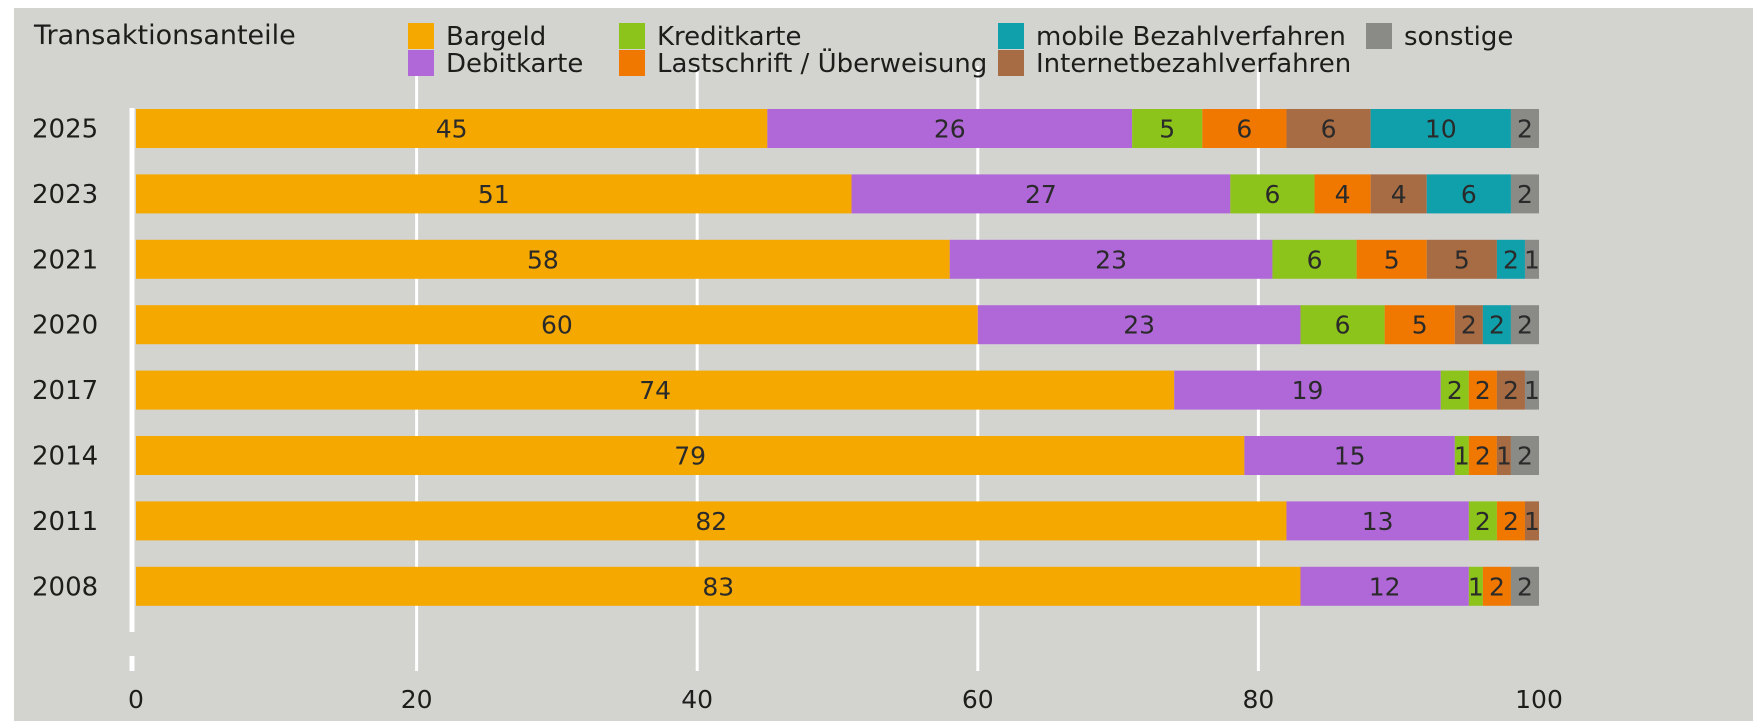 The height and width of the screenshot is (721, 1753). I want to click on data-label-bargeld-2011: 82, so click(711, 521).